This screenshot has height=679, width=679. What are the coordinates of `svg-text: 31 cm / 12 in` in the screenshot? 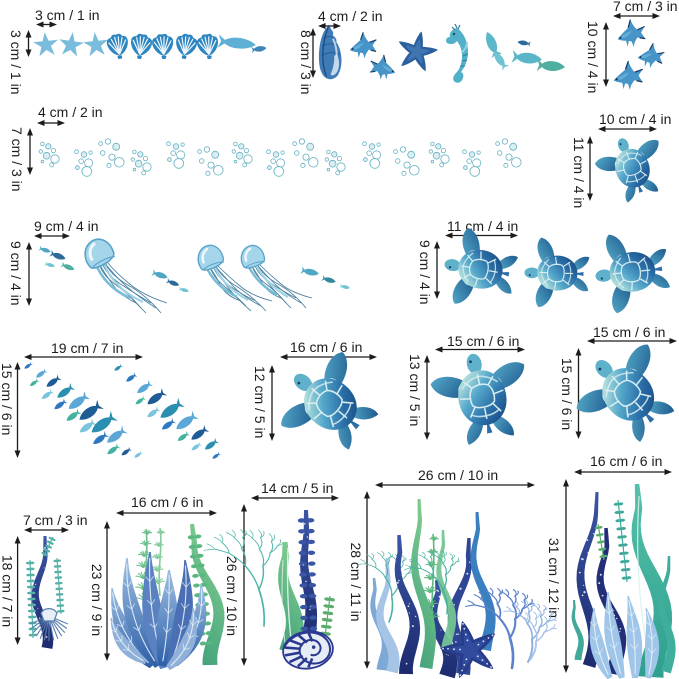 It's located at (554, 578).